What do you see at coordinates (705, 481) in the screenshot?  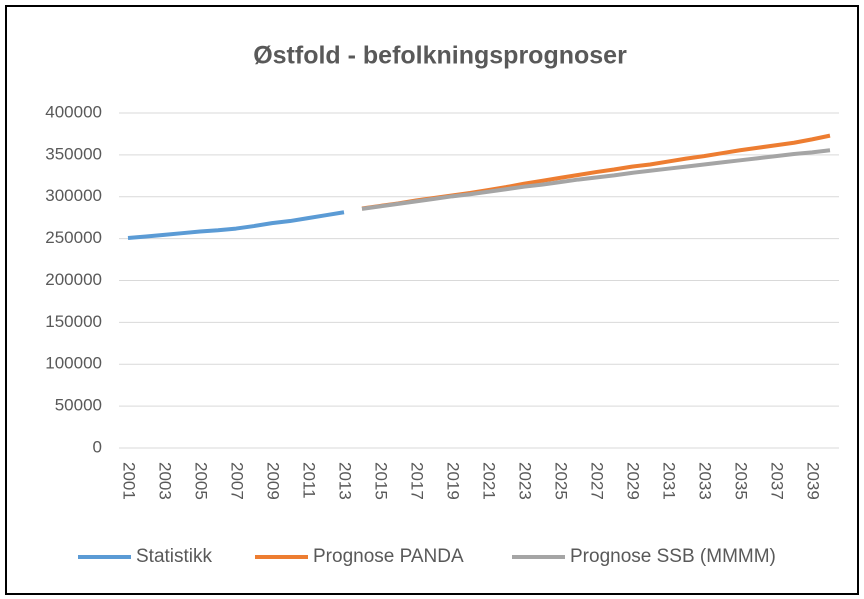 I see `x-tick-label: 2033` at bounding box center [705, 481].